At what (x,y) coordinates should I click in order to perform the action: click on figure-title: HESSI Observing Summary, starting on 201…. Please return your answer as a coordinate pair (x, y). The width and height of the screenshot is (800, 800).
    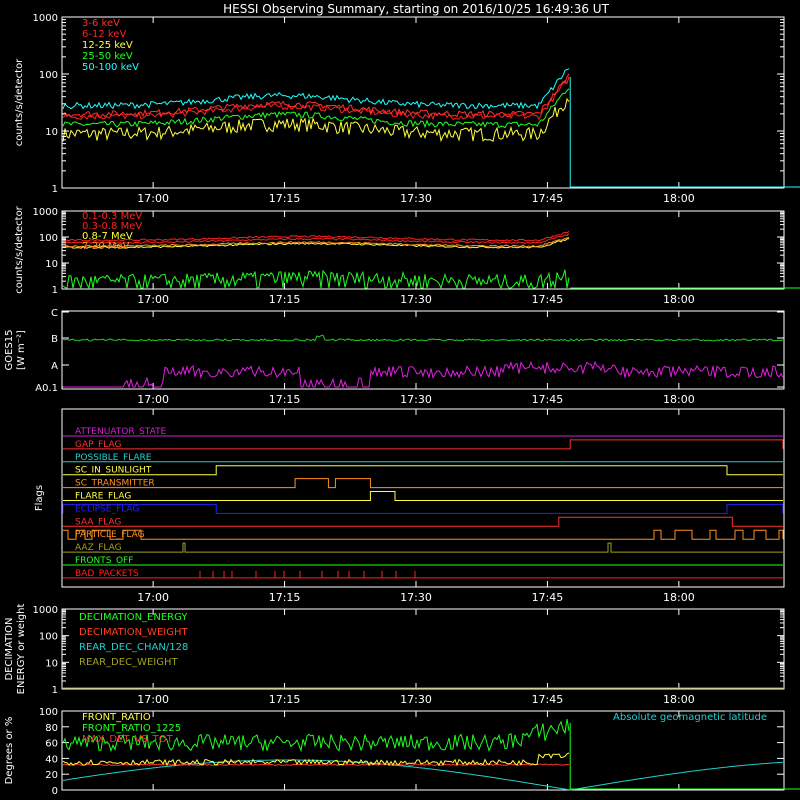
    Looking at the image, I should click on (416, 9).